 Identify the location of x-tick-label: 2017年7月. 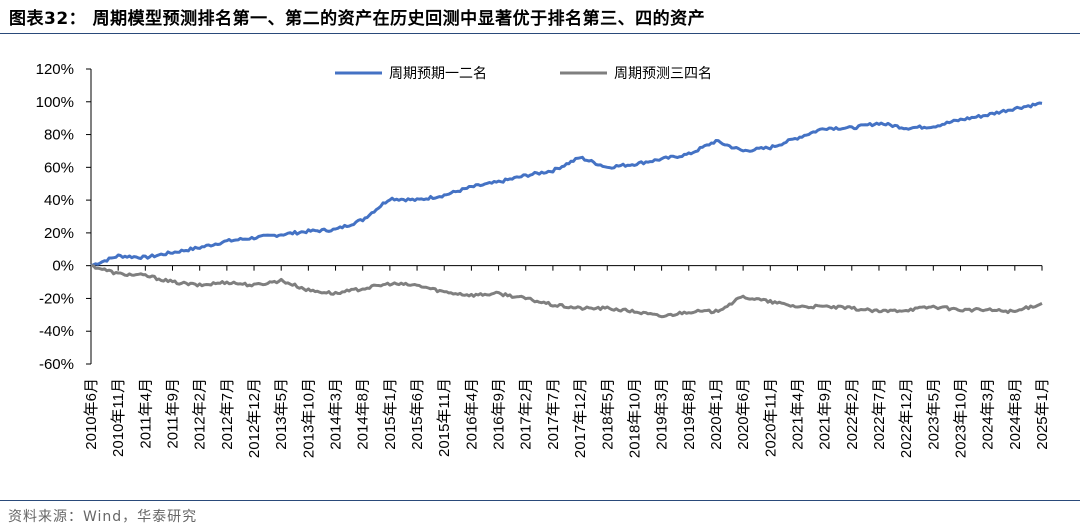
(553, 414).